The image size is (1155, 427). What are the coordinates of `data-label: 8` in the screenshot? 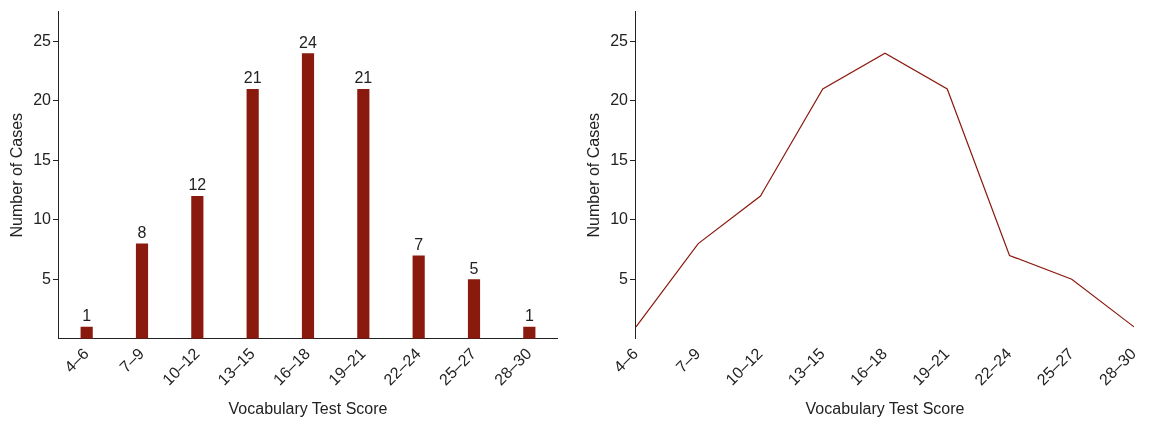 It's located at (142, 232).